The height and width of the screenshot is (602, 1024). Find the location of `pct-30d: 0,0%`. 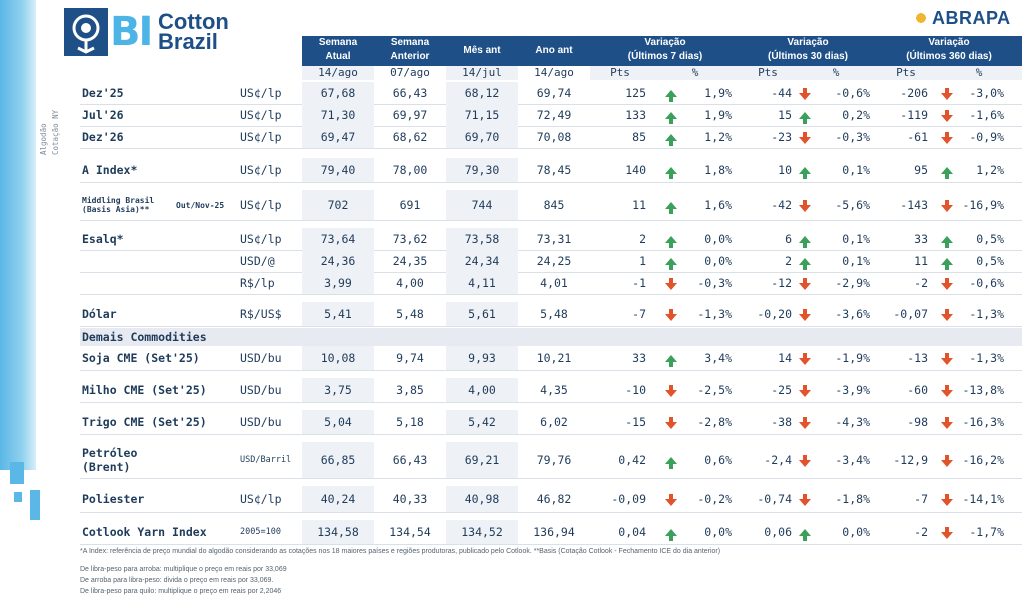

pct-30d: 0,0% is located at coordinates (856, 532).